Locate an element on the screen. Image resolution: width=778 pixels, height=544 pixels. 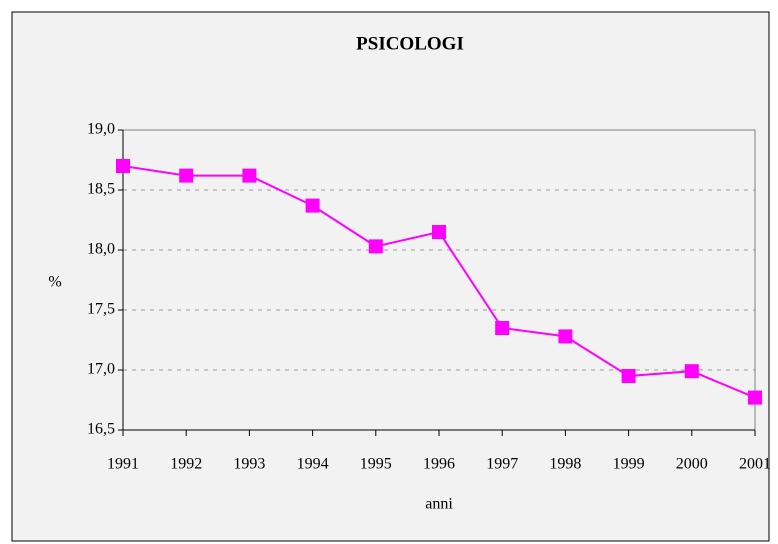
x-axis-label: anni is located at coordinates (439, 504).